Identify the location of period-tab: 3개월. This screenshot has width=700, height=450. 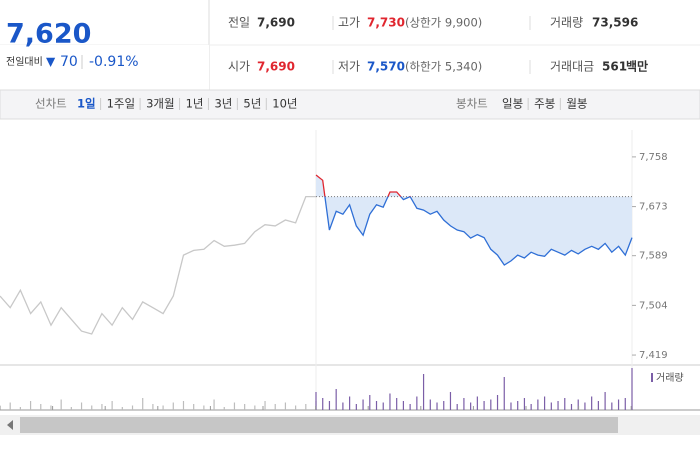
(160, 104).